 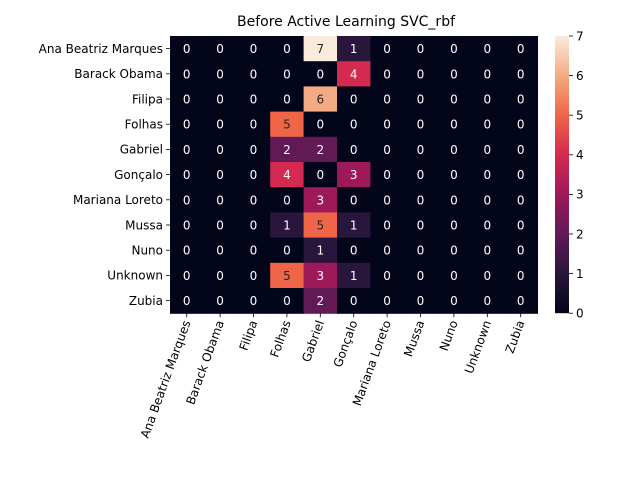 What do you see at coordinates (580, 195) in the screenshot?
I see `colorbar-tick-label: 3` at bounding box center [580, 195].